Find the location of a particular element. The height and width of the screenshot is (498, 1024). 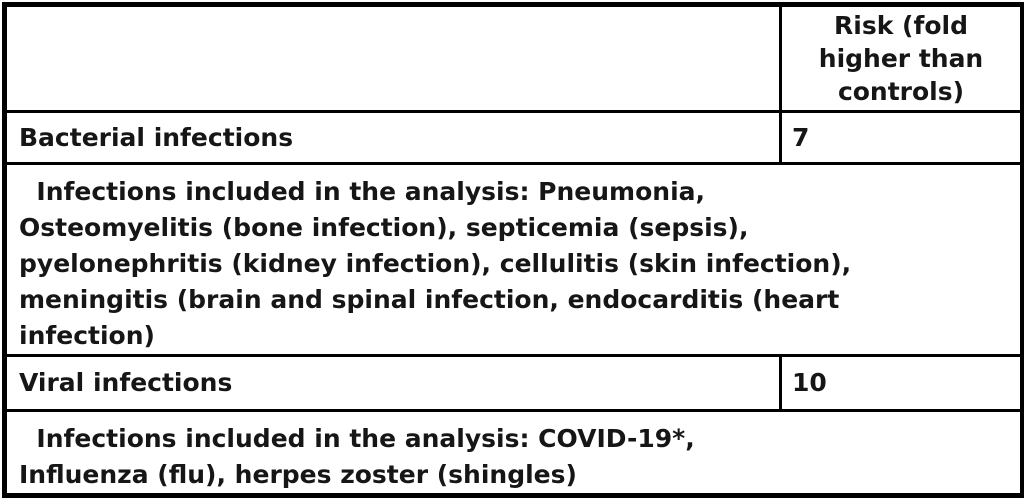

viral-row: Viral infections 10 is located at coordinates (513, 383).